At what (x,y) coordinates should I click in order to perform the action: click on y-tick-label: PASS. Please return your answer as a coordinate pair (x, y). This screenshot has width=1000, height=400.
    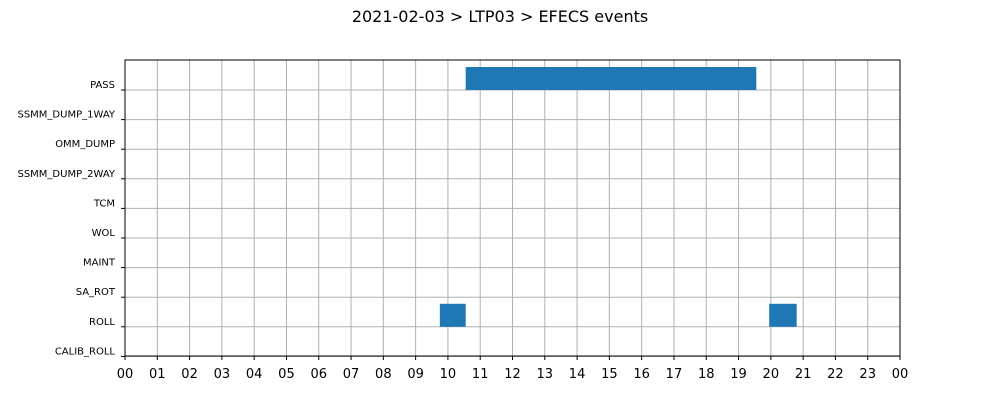
    Looking at the image, I should click on (102, 85).